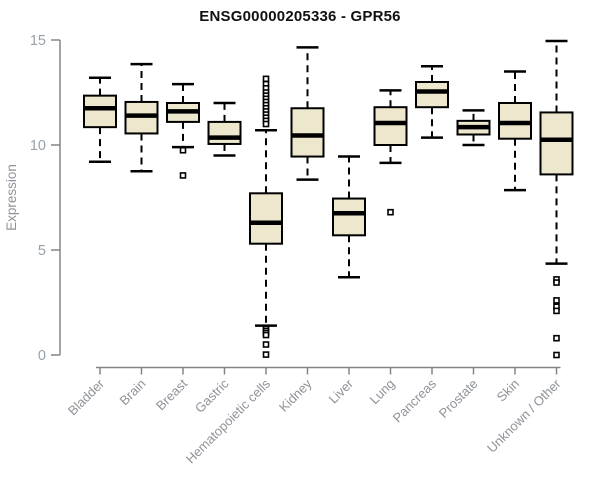 The height and width of the screenshot is (500, 600). I want to click on y-tick-label: 5, so click(42, 251).